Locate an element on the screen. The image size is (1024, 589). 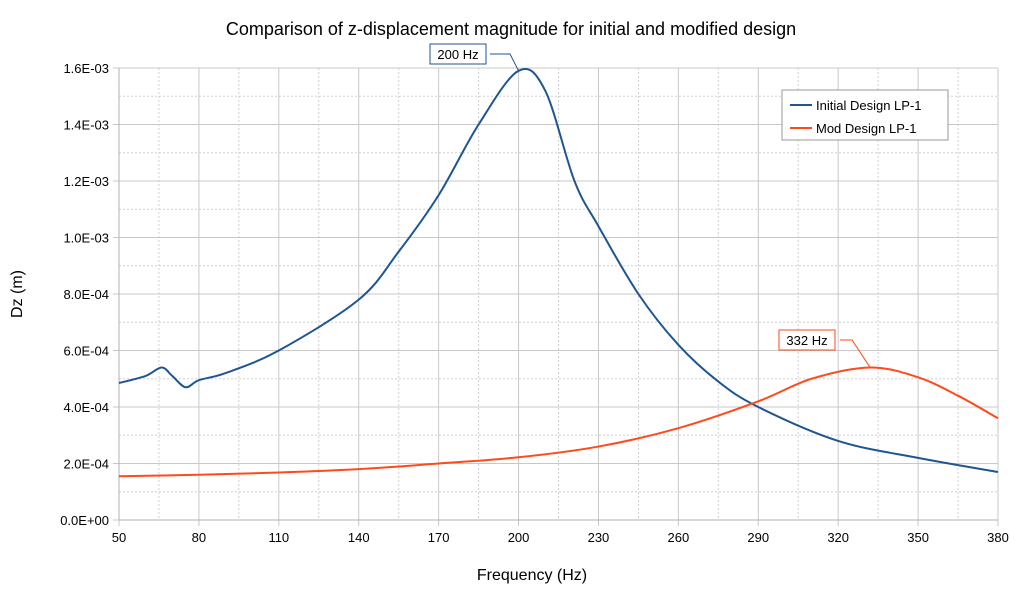
x-tick-label: 170 is located at coordinates (439, 537).